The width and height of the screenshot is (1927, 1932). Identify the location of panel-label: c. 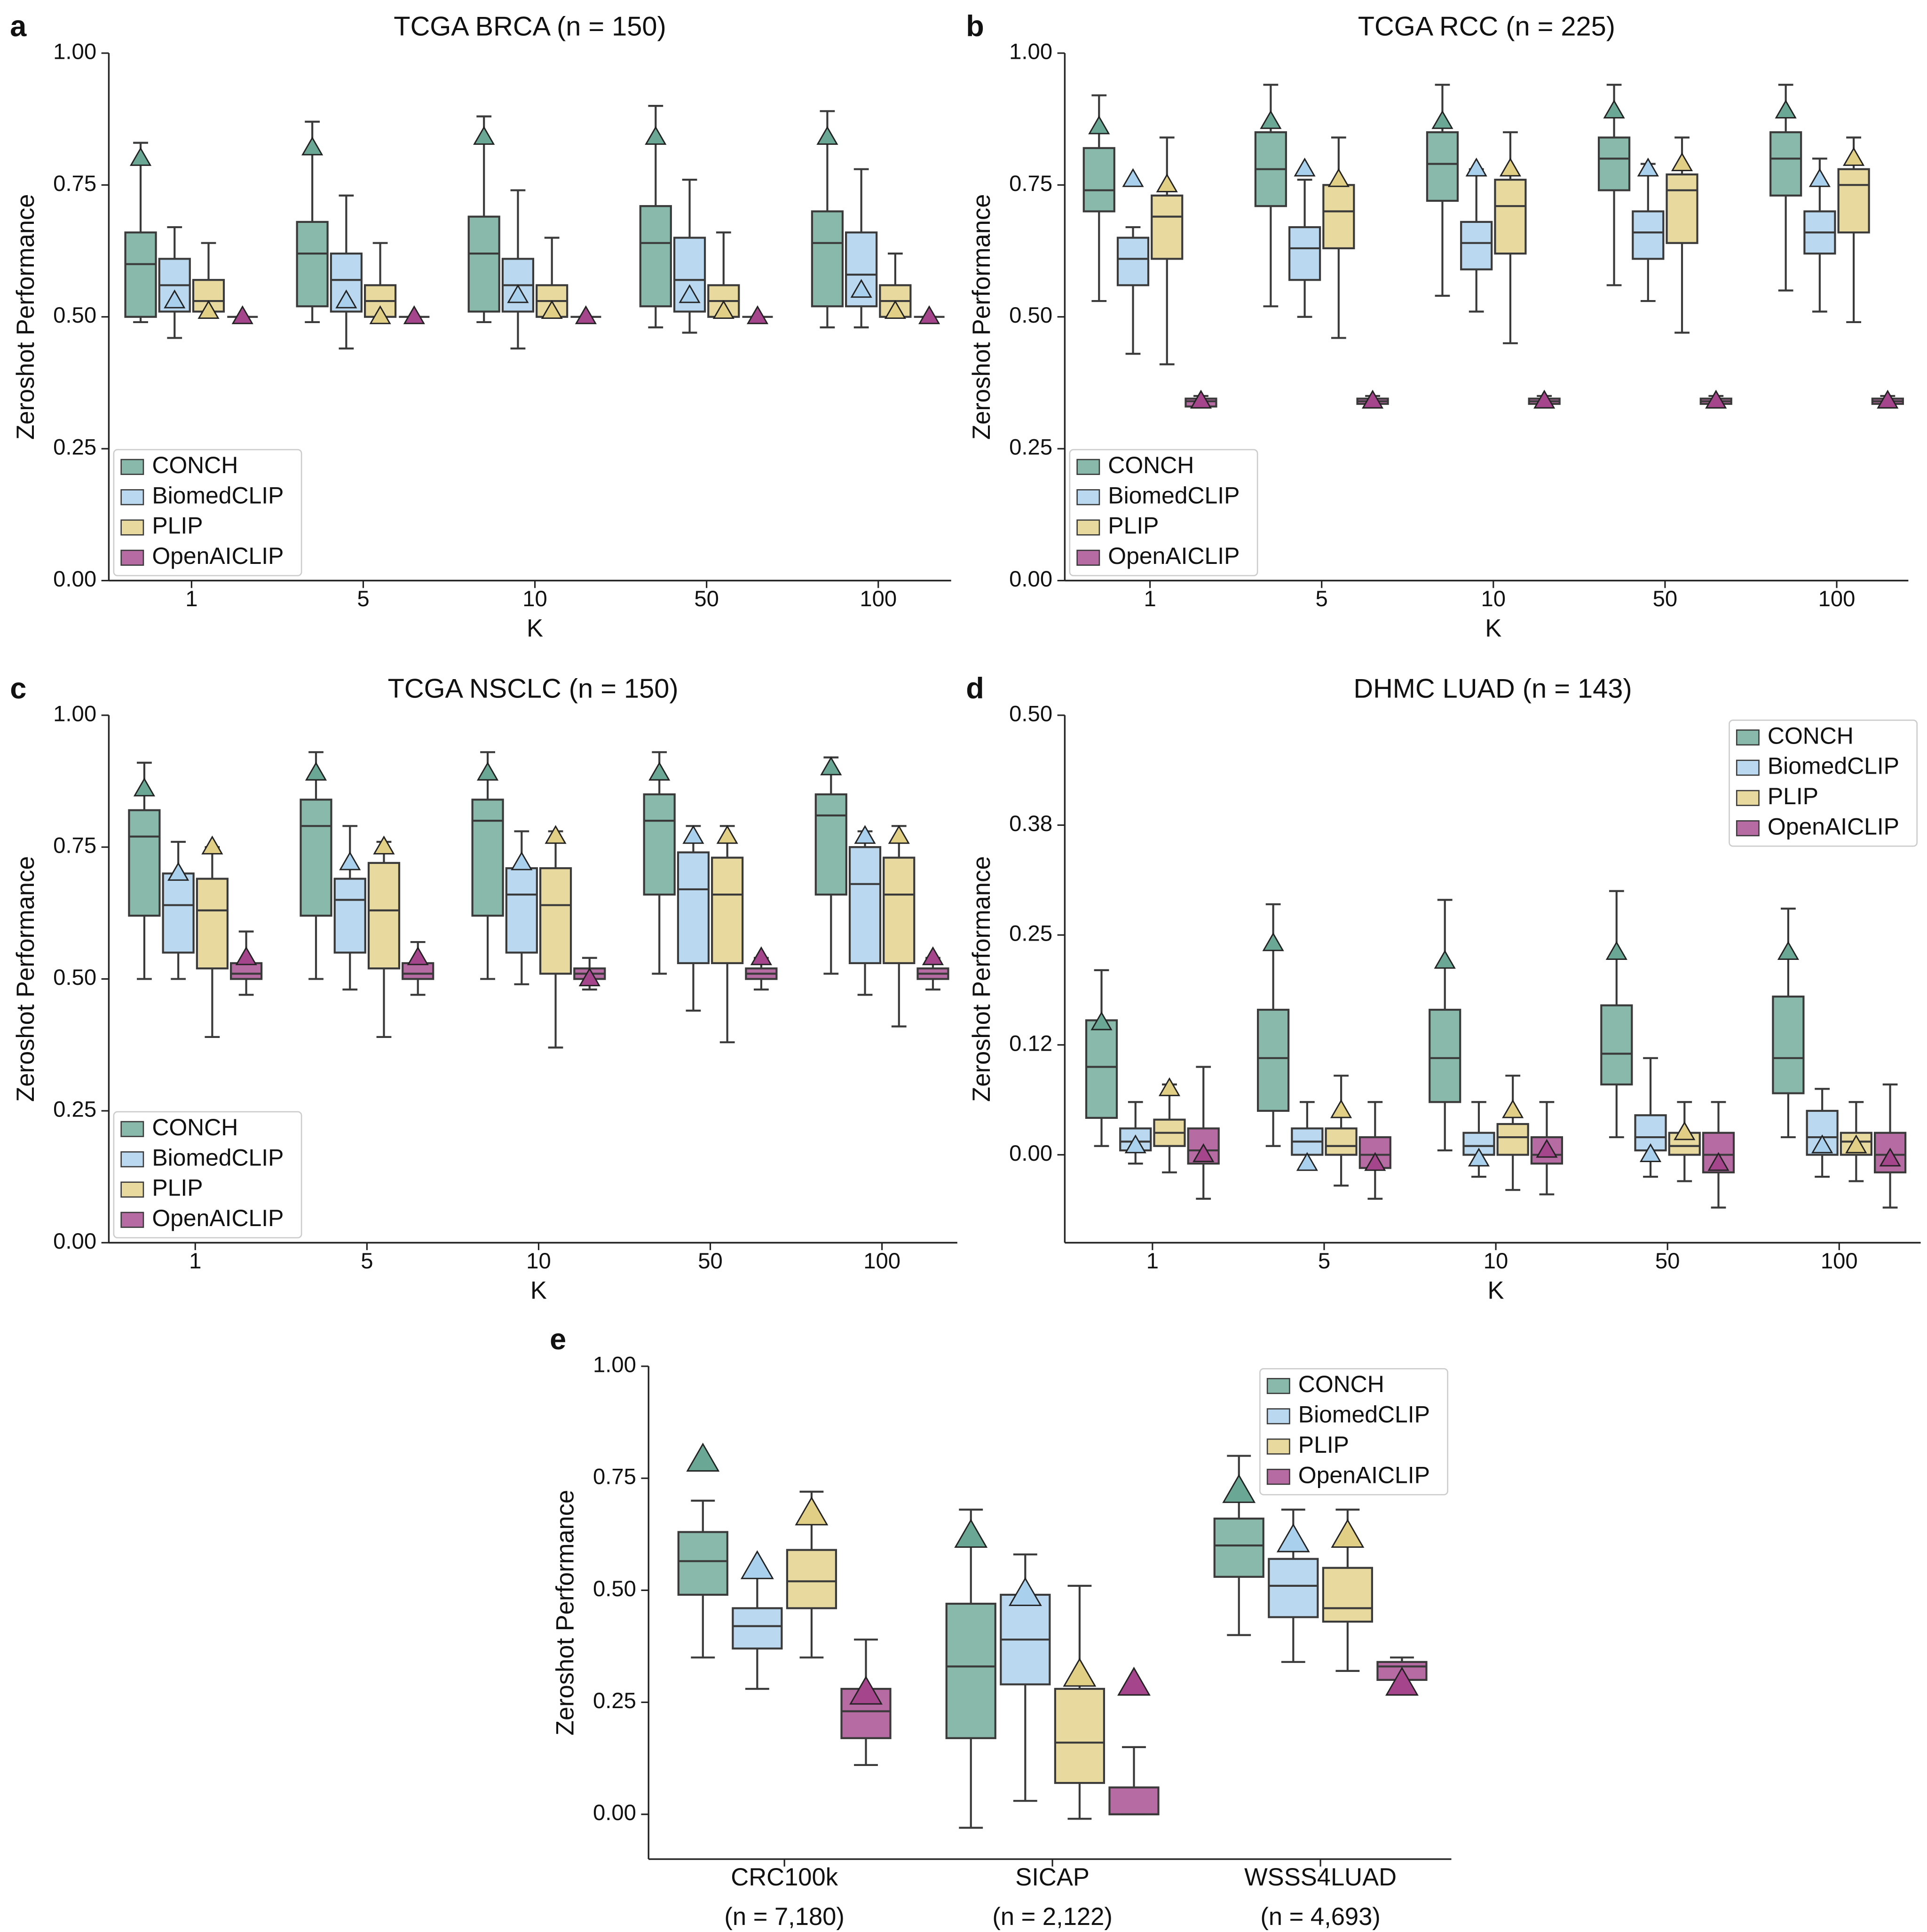
(18, 688).